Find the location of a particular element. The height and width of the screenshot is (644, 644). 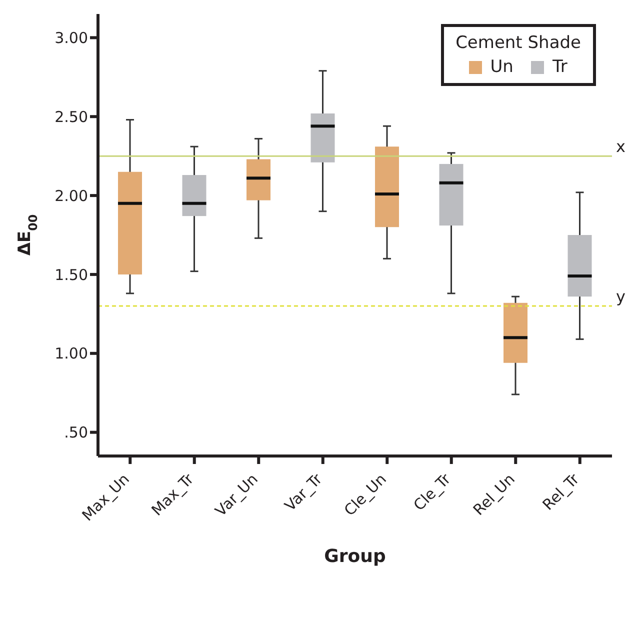

y-tick-label: 3.00 is located at coordinates (71, 38).